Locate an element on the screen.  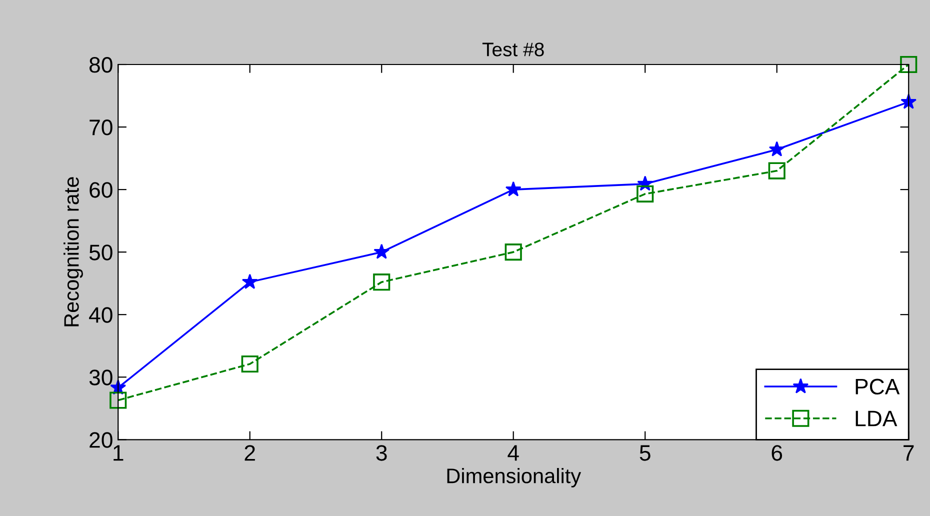
y-tick-label: 60 is located at coordinates (101, 190).